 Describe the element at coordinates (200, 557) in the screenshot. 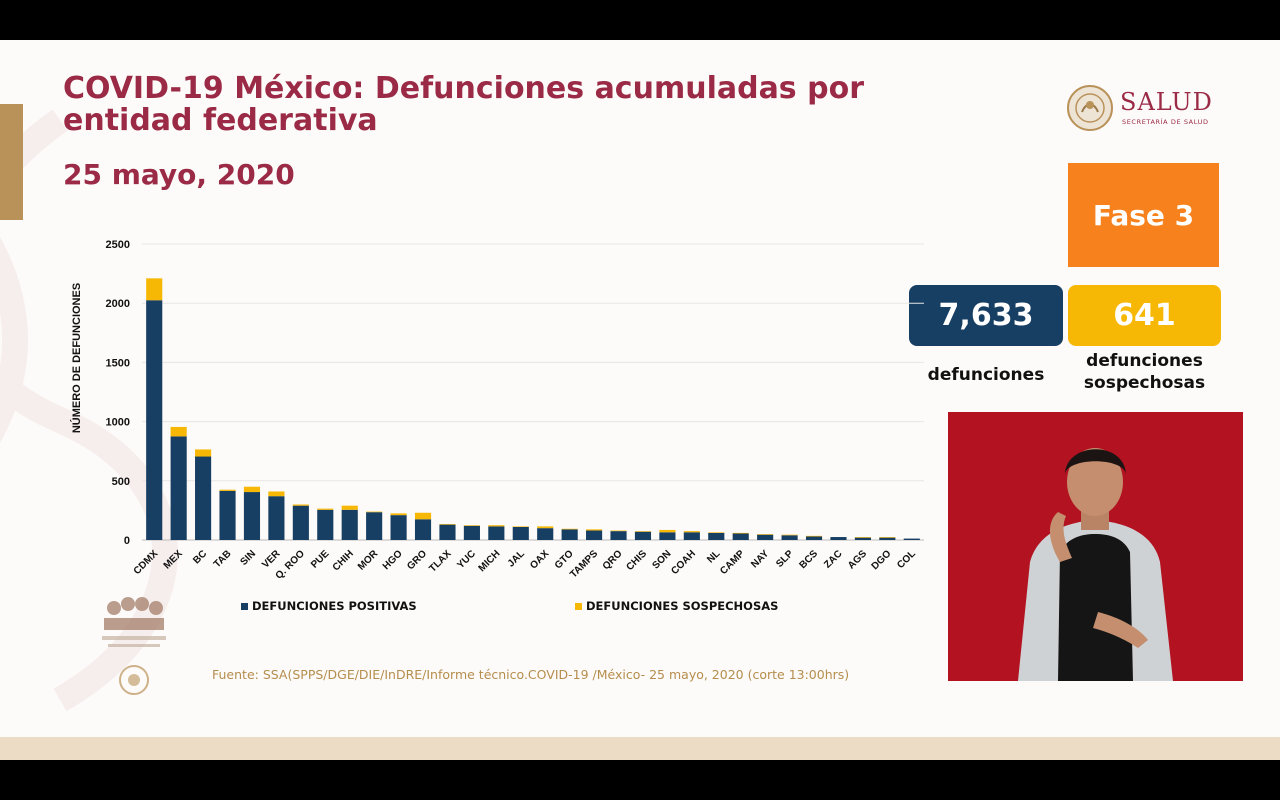

I see `x-tick-label: BC` at that location.